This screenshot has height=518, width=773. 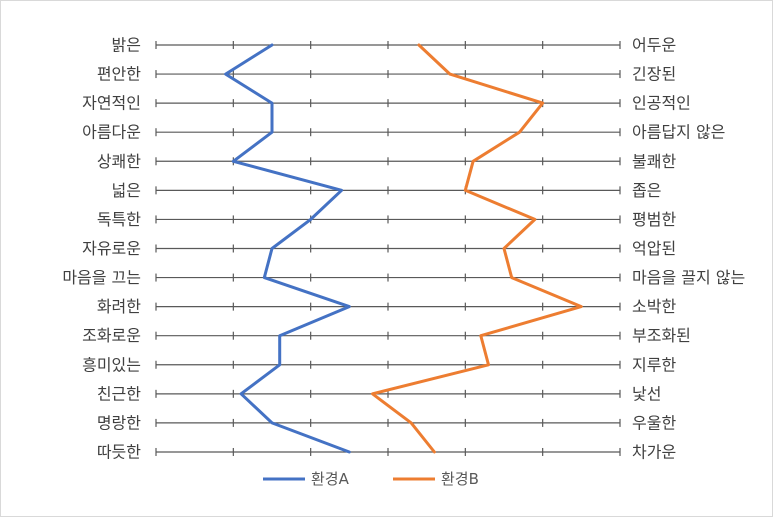 I want to click on right-label: 긴장된, so click(x=654, y=74).